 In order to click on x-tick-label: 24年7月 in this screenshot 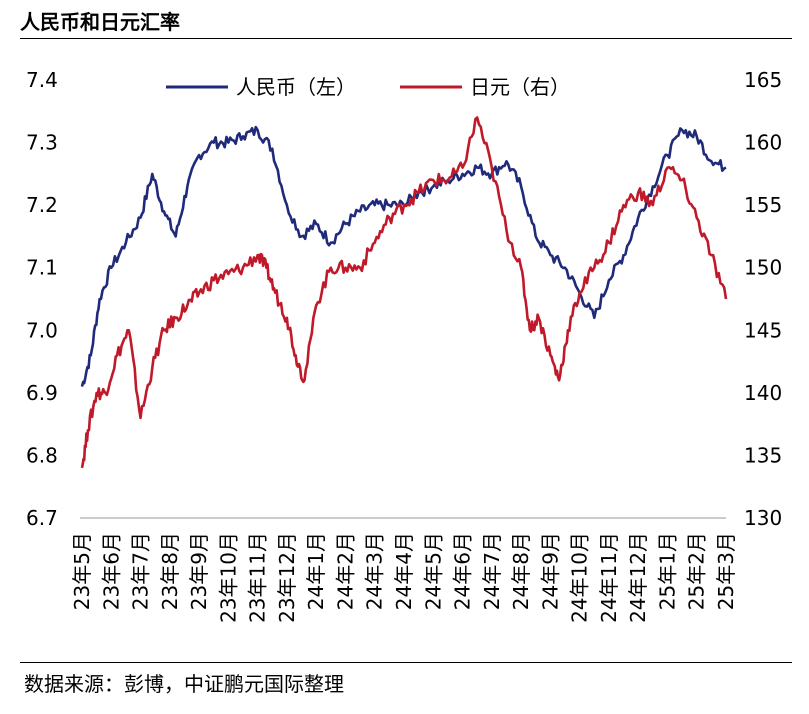, I will do `click(492, 571)`.